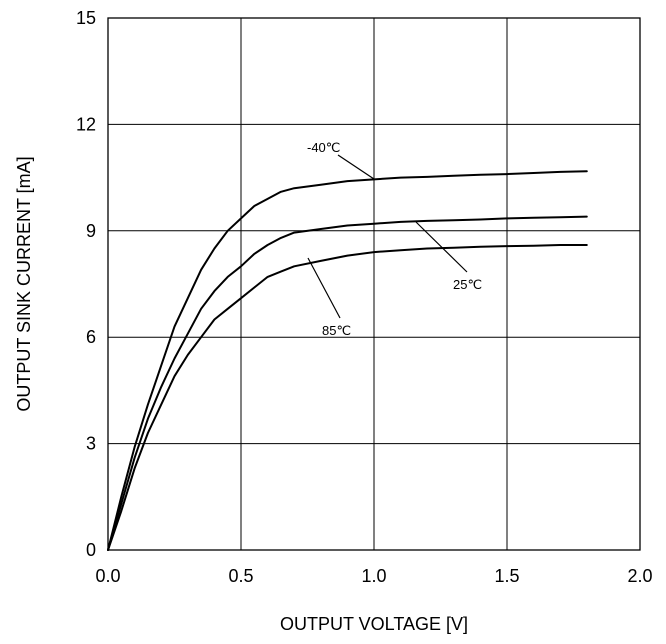 This screenshot has height=644, width=666. I want to click on y-tick-label: 3, so click(91, 444).